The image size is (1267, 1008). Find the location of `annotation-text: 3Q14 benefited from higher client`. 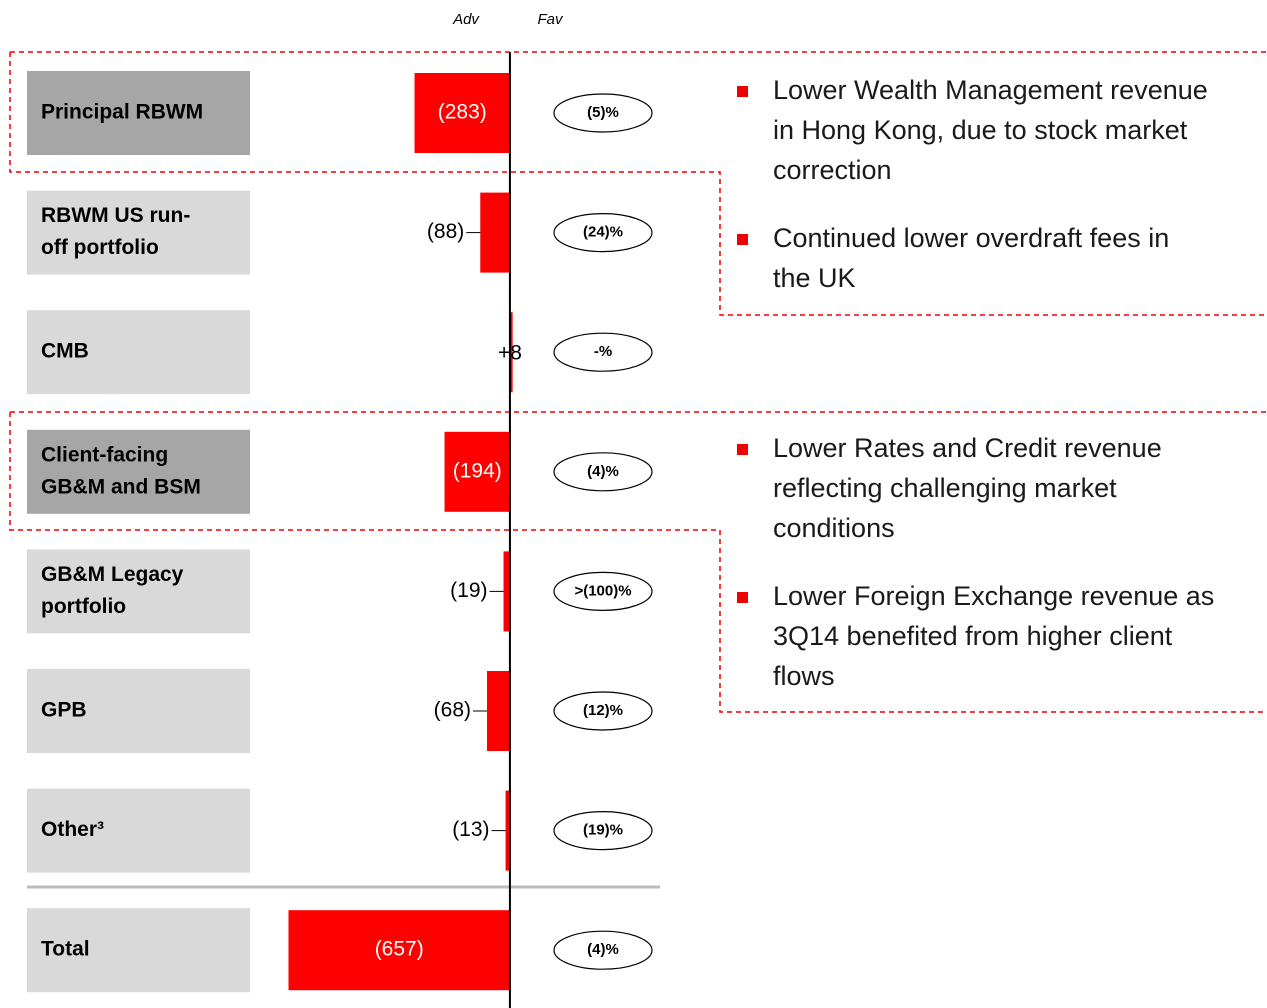

annotation-text: 3Q14 benefited from higher client is located at coordinates (973, 636).